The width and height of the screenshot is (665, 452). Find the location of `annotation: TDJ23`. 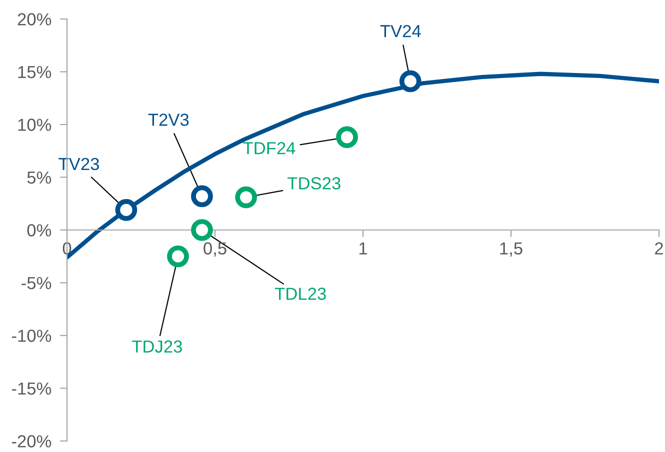

annotation: TDJ23 is located at coordinates (157, 346).